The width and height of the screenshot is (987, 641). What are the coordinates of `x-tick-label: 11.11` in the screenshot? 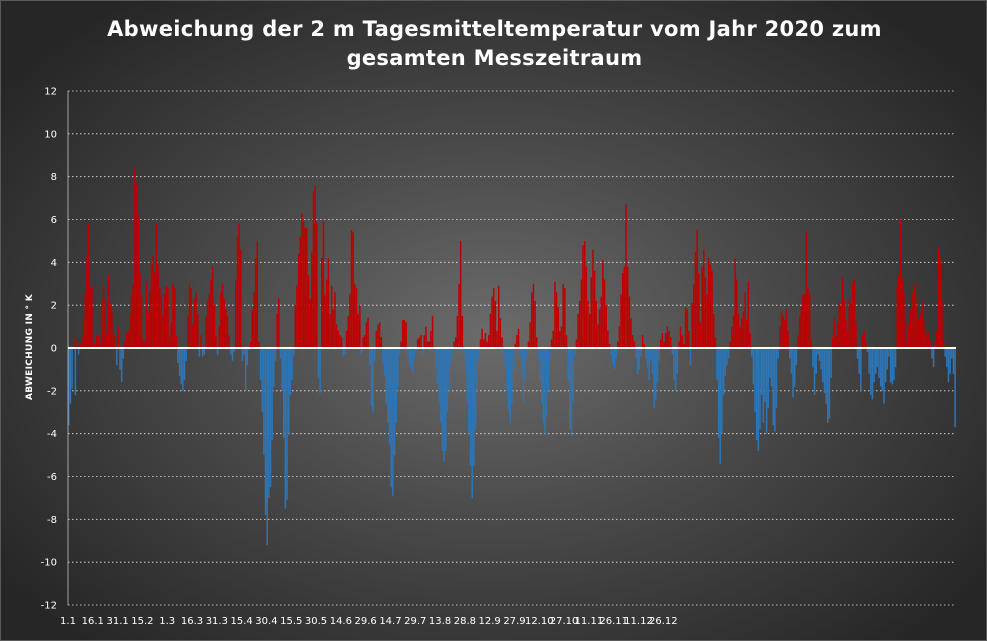 It's located at (589, 621).